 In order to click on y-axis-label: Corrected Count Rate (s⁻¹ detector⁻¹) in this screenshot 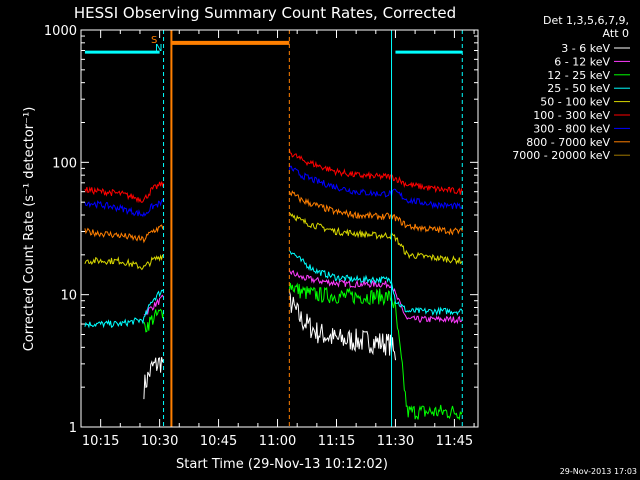, I will do `click(29, 229)`.